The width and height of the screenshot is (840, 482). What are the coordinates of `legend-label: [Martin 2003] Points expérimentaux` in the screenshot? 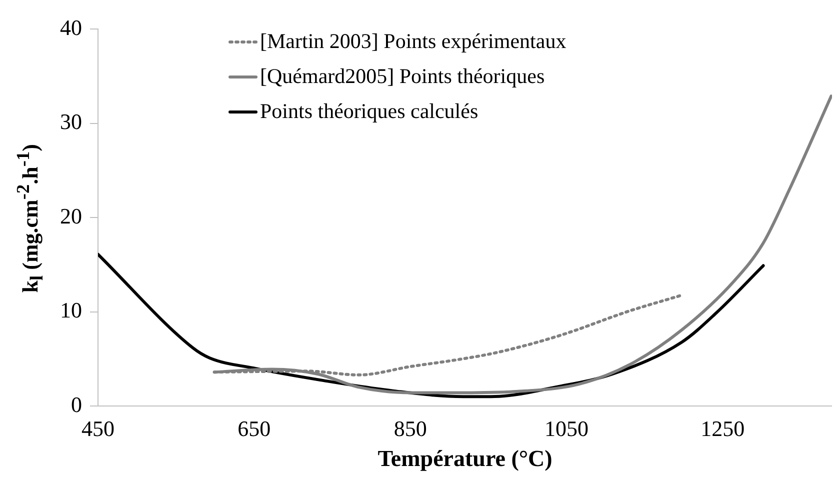 It's located at (413, 41).